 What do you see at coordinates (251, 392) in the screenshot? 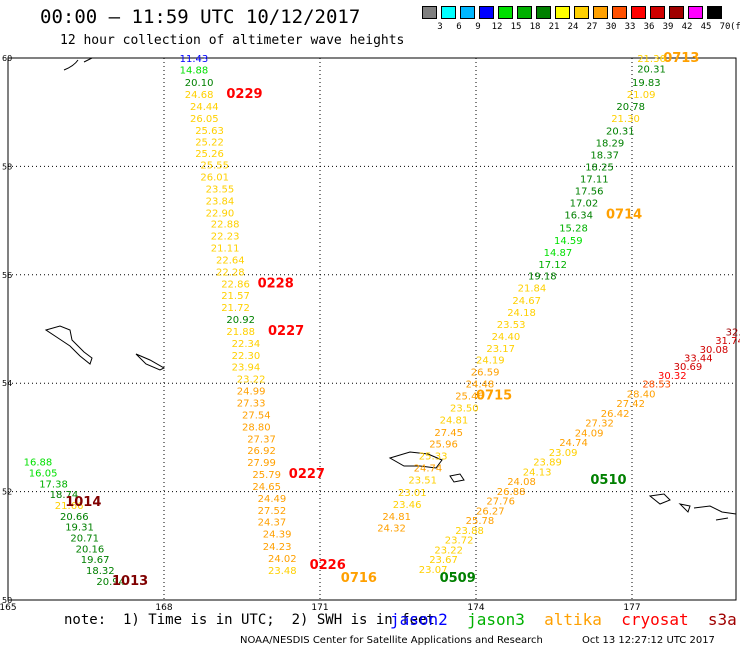
I see `swh-reading: 24.99` at bounding box center [251, 392].